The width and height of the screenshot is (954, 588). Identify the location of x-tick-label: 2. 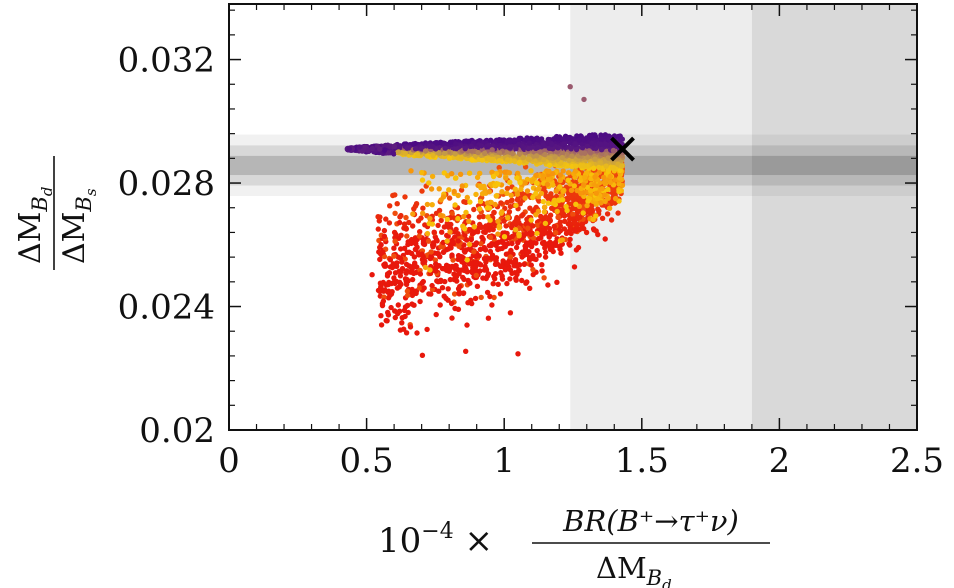
(780, 461).